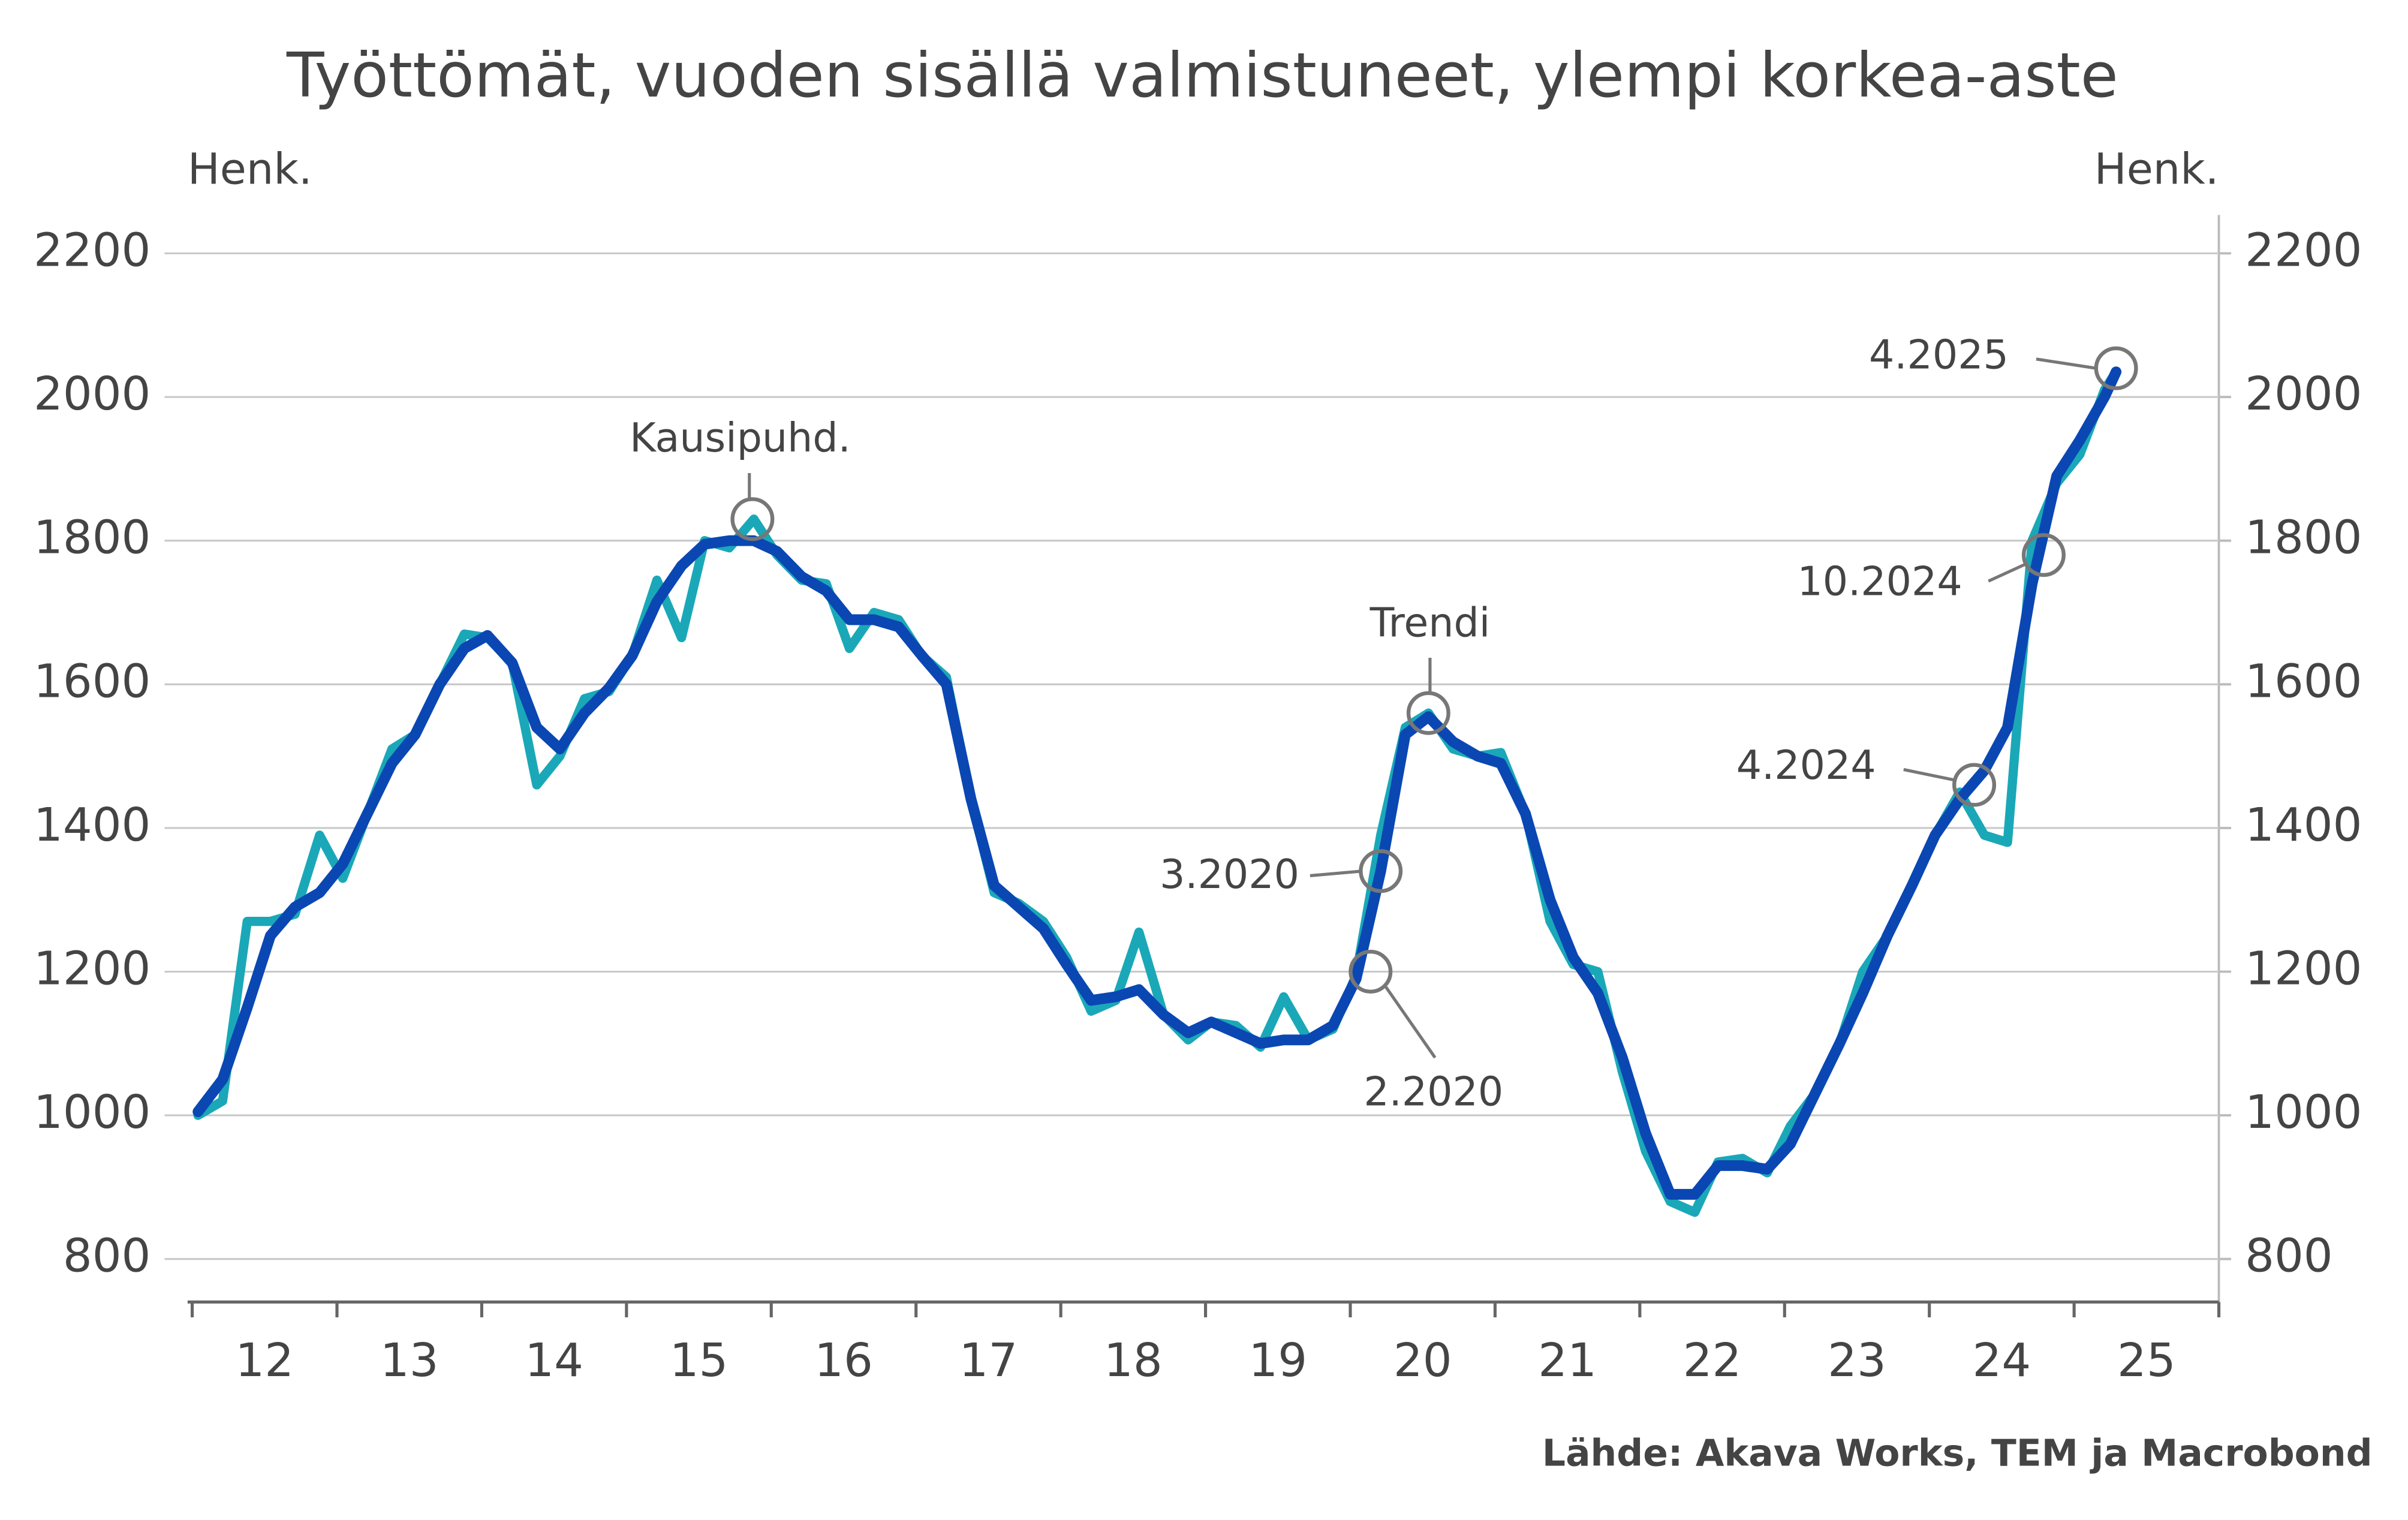 The height and width of the screenshot is (1520, 2408). I want to click on y-tick-label: 1800, so click(92, 538).